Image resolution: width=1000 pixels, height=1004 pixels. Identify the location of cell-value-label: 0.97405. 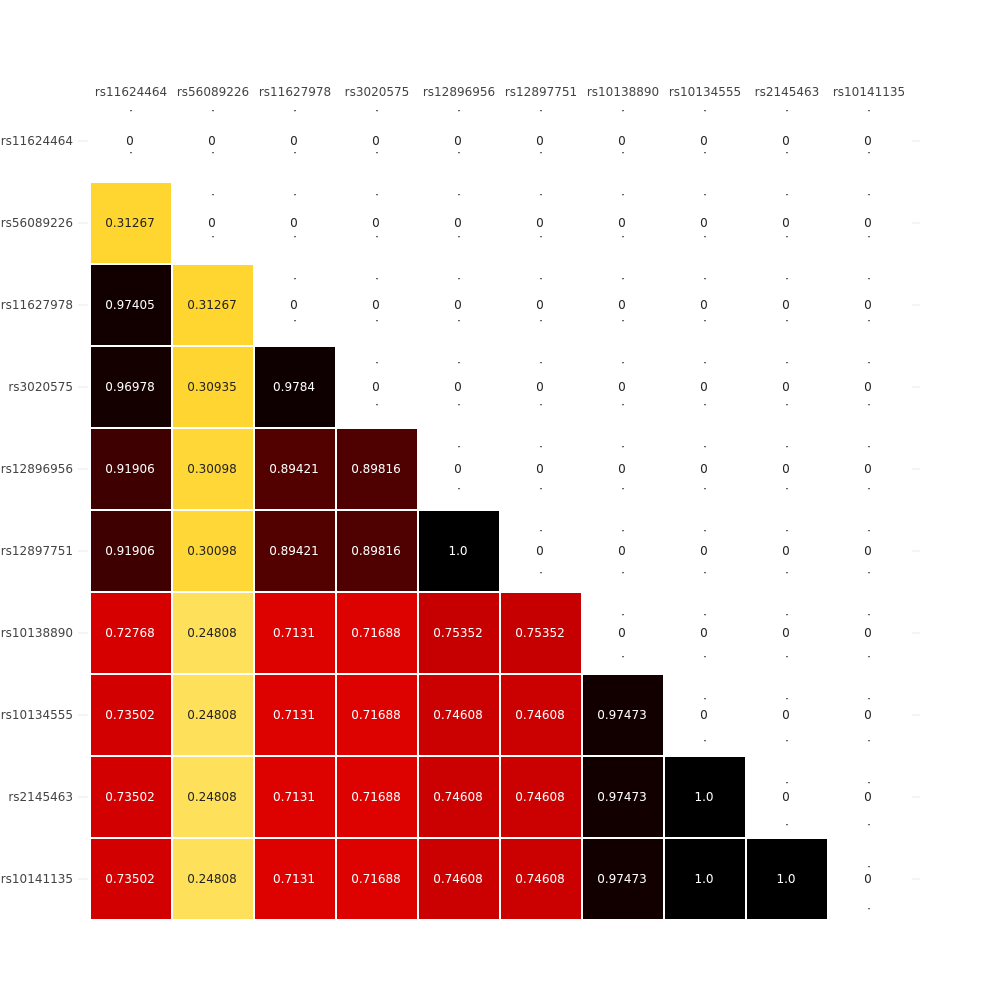
(130, 305).